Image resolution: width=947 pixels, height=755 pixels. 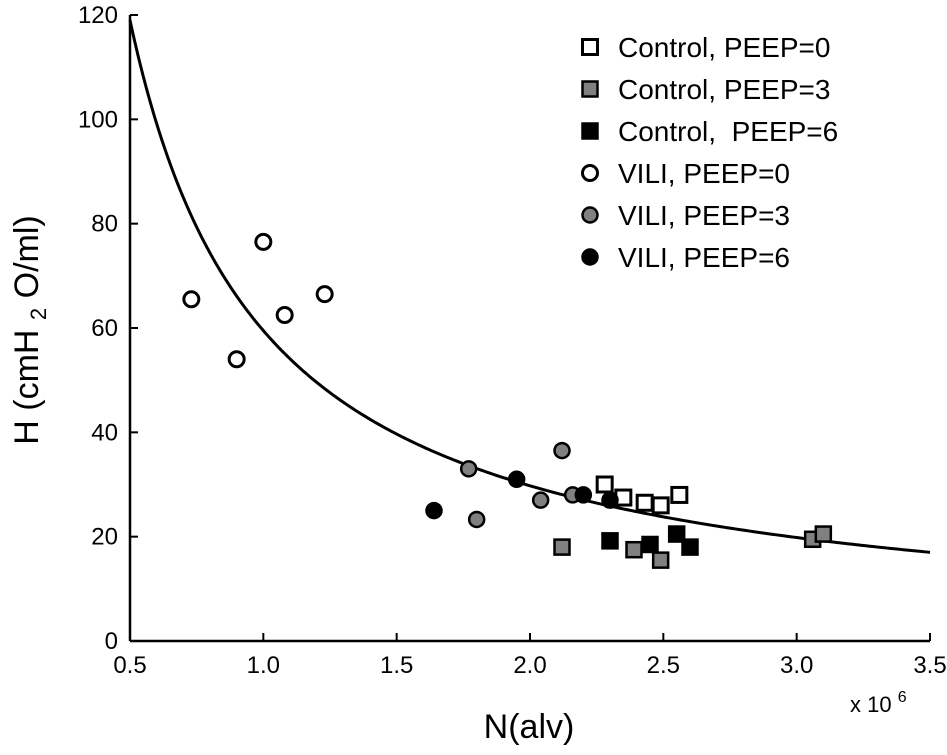 I want to click on legend-label: VILI, PEEP=3, so click(x=704, y=215).